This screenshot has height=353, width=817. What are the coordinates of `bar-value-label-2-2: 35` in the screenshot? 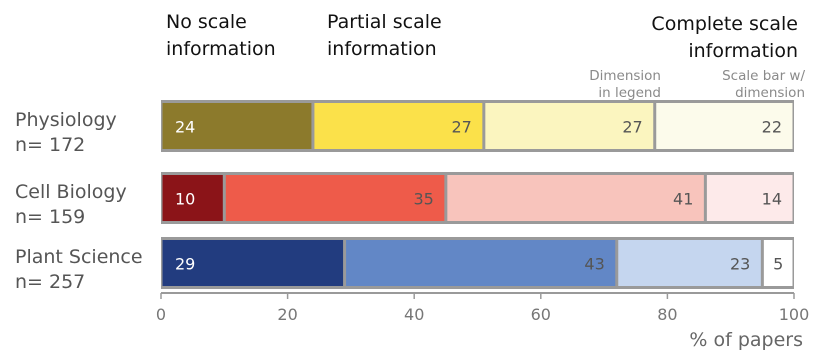 It's located at (423, 199).